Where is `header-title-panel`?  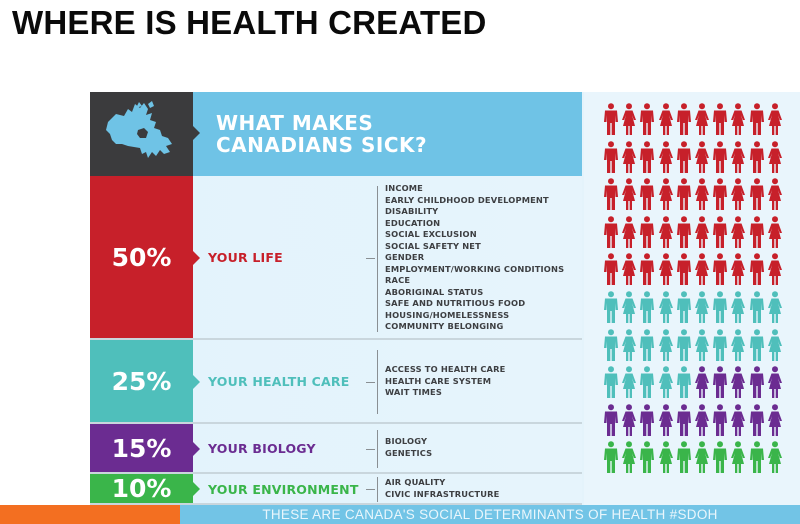 header-title-panel is located at coordinates (387, 134).